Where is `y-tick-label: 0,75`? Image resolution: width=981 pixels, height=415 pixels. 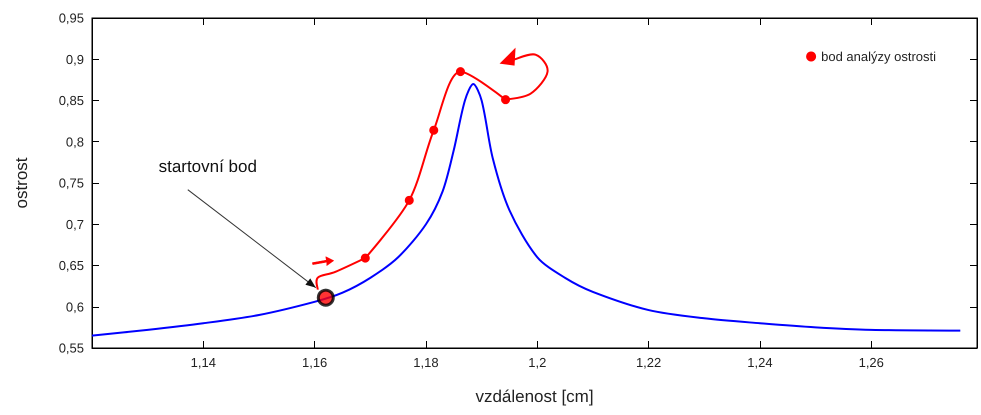
y-tick-label: 0,75 is located at coordinates (71, 183).